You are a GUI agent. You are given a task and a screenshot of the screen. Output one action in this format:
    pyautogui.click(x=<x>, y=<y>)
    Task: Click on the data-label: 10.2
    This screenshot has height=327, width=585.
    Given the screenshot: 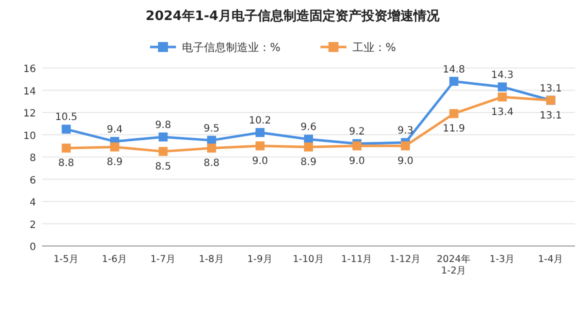 What is the action you would take?
    pyautogui.click(x=260, y=121)
    